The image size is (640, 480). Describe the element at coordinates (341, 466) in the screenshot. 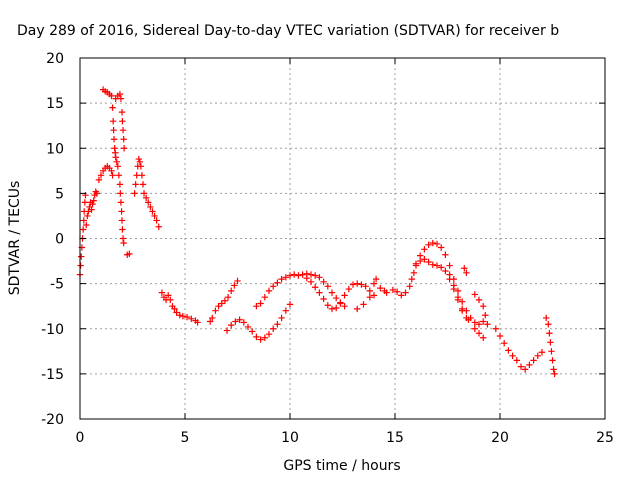

I see `x-axis-label: GPS time / hours` at that location.